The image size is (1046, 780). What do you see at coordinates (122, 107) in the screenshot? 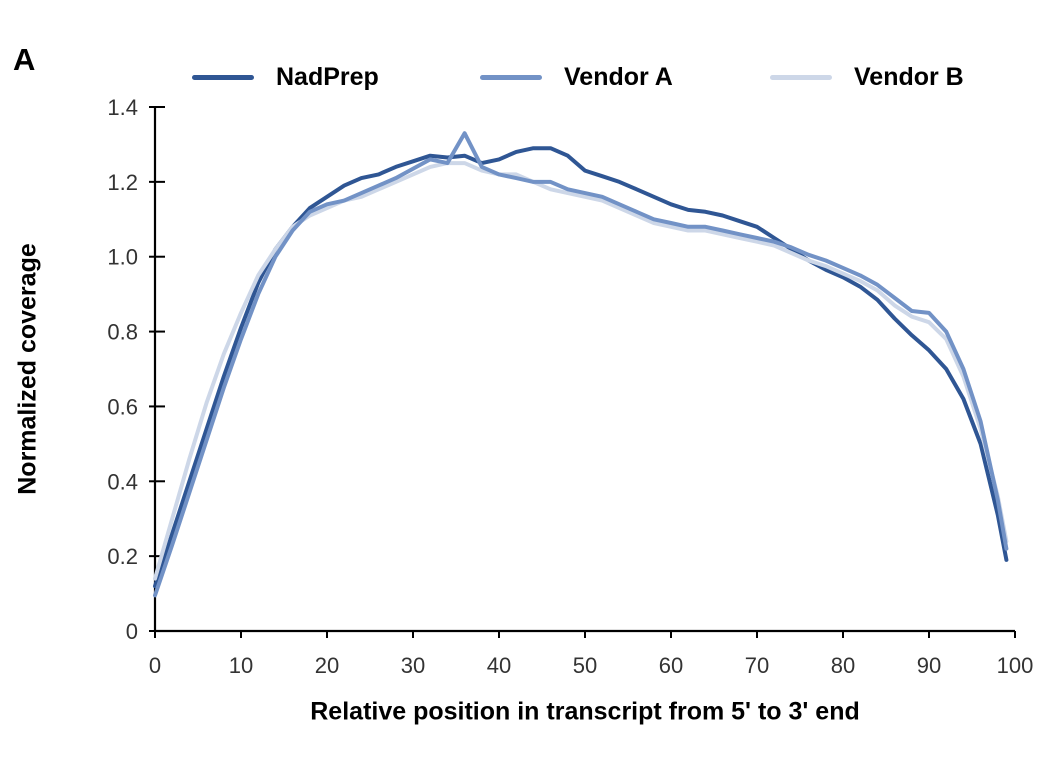
I see `y-tick-label: 1.4` at bounding box center [122, 107].